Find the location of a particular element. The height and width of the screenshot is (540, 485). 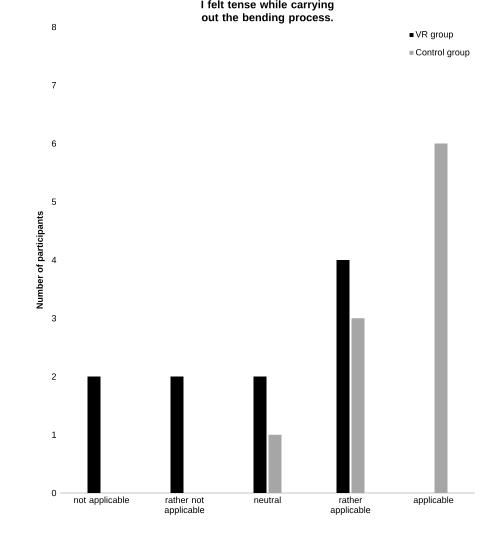

y-axis-title: Number of participants is located at coordinates (40, 259).